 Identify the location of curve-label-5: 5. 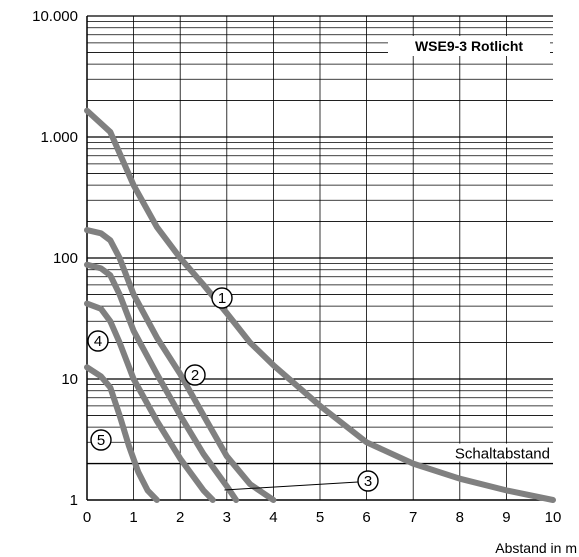
(101, 440).